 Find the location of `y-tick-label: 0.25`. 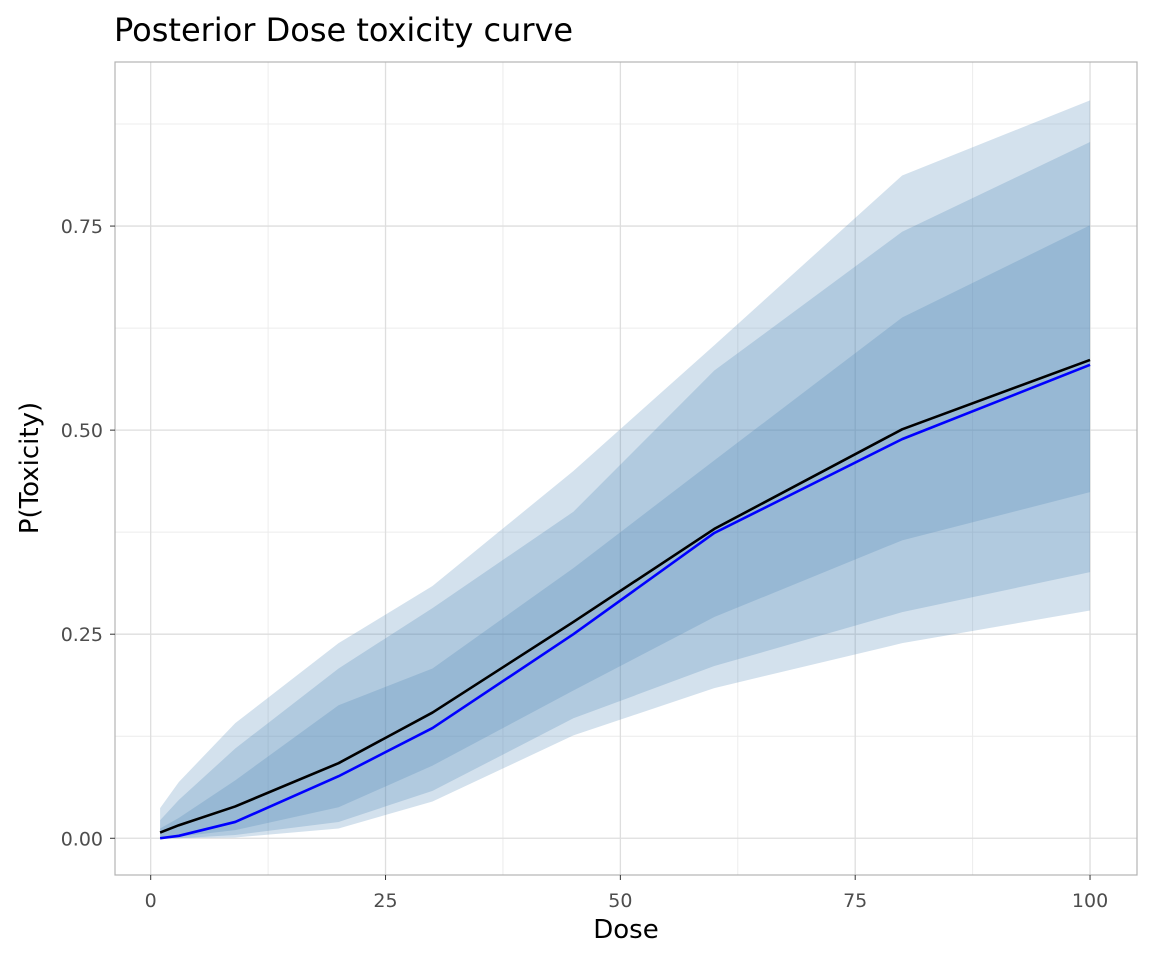

y-tick-label: 0.25 is located at coordinates (82, 635).